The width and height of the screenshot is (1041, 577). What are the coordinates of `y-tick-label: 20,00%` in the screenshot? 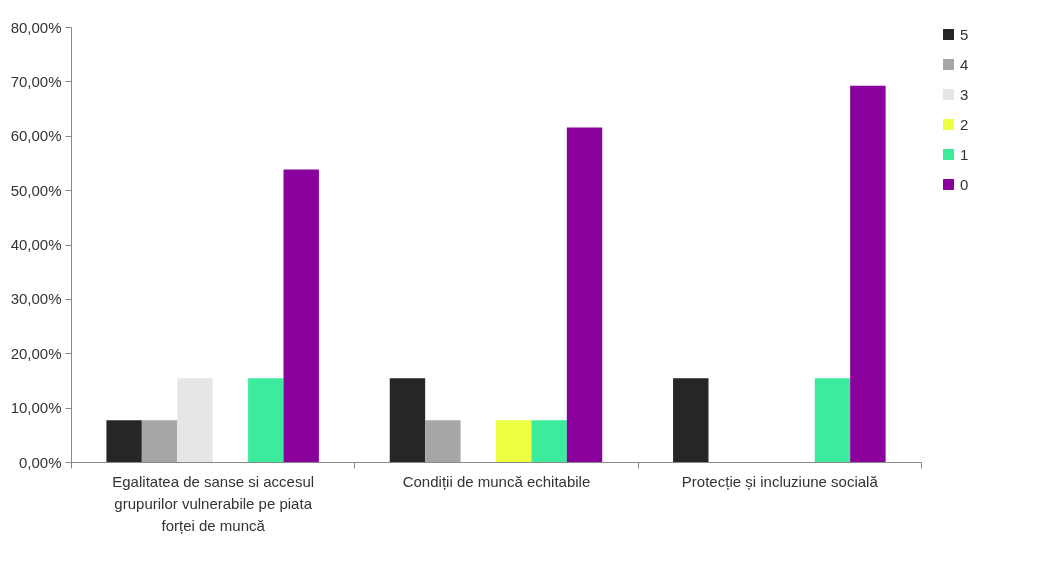 It's located at (36, 353).